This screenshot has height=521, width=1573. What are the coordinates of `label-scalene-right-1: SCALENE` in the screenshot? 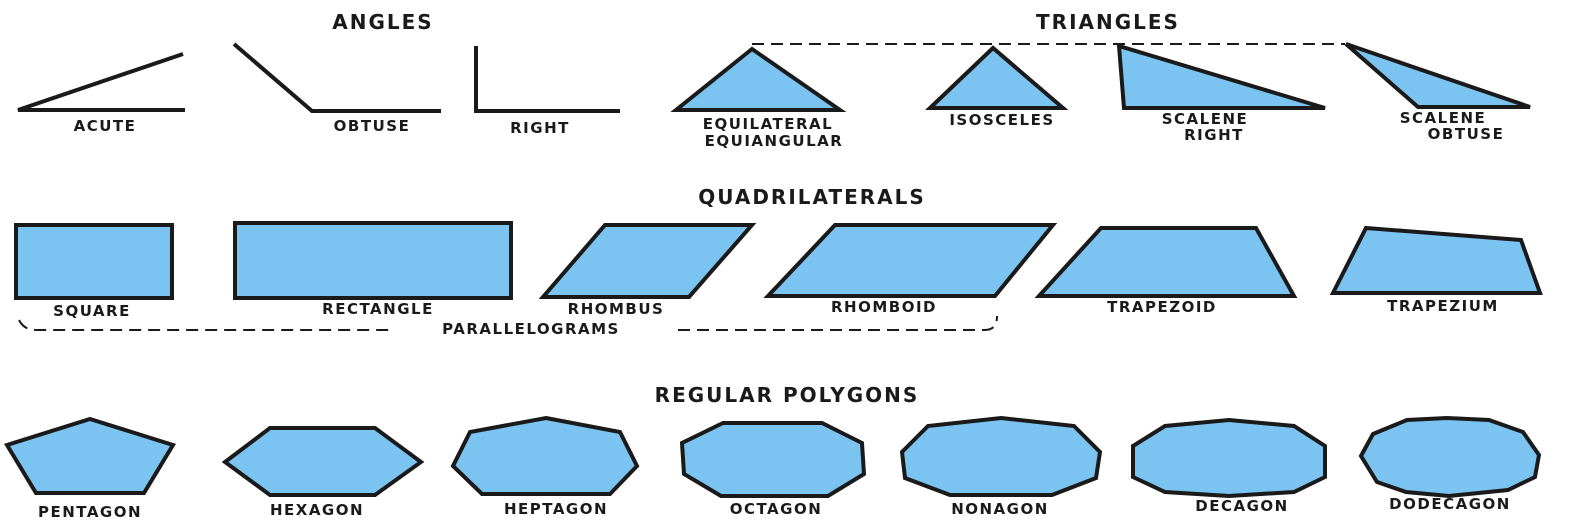 It's located at (1205, 119).